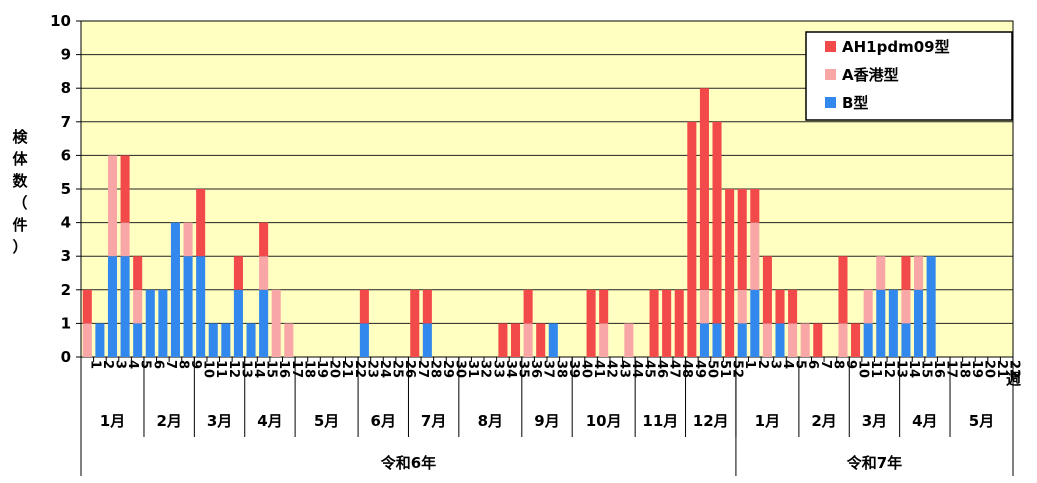 The height and width of the screenshot is (483, 1037). I want to click on x-week-label: 36, so click(535, 369).